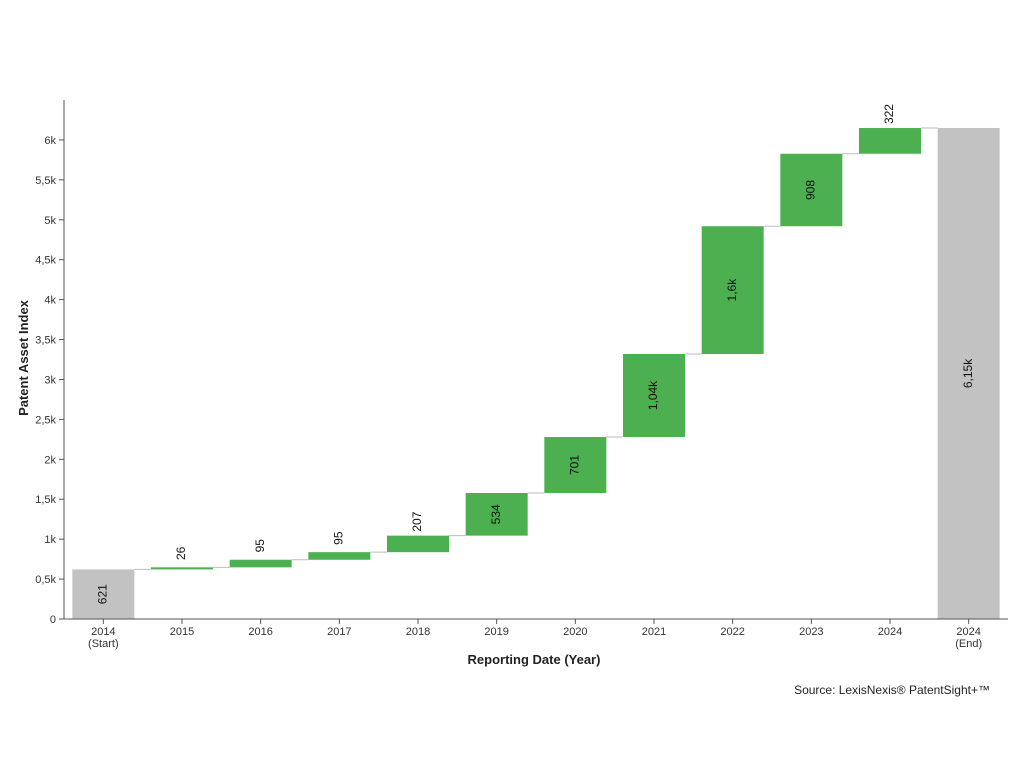  I want to click on y-tick-label: 3,5k, so click(45, 341).